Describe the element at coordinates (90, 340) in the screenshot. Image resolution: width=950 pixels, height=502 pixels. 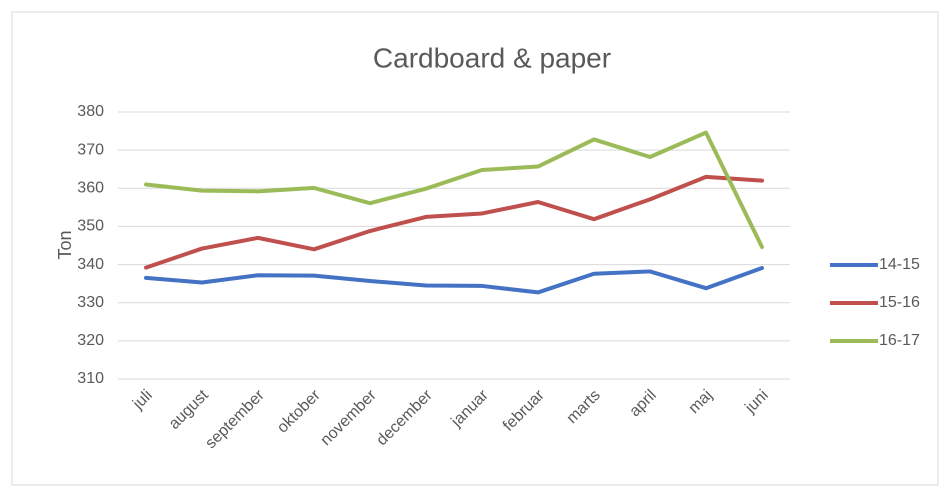
I see `y-tick-label: 320` at that location.